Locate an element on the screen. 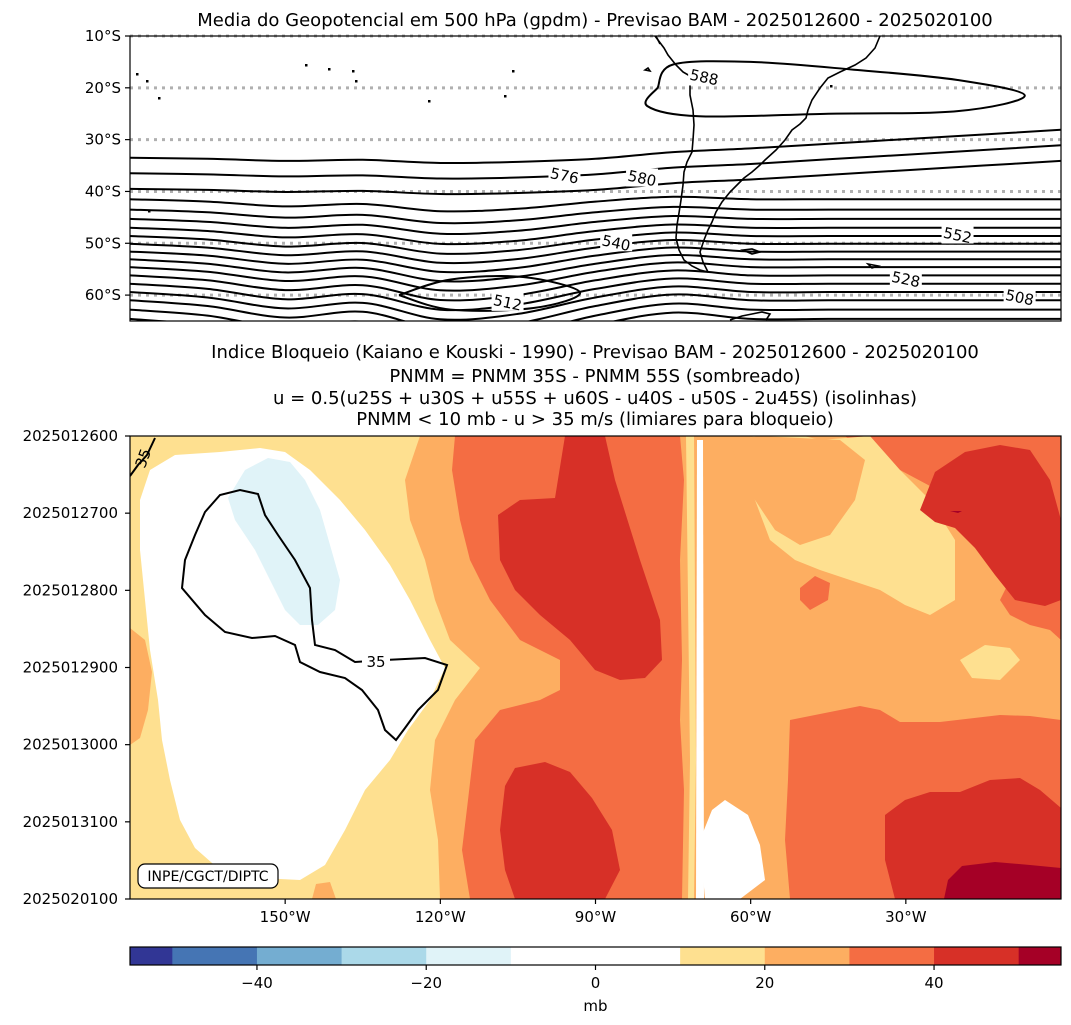 The height and width of the screenshot is (1025, 1071). colorbar: −40 −20 0 20 40 mb is located at coordinates (595, 980).